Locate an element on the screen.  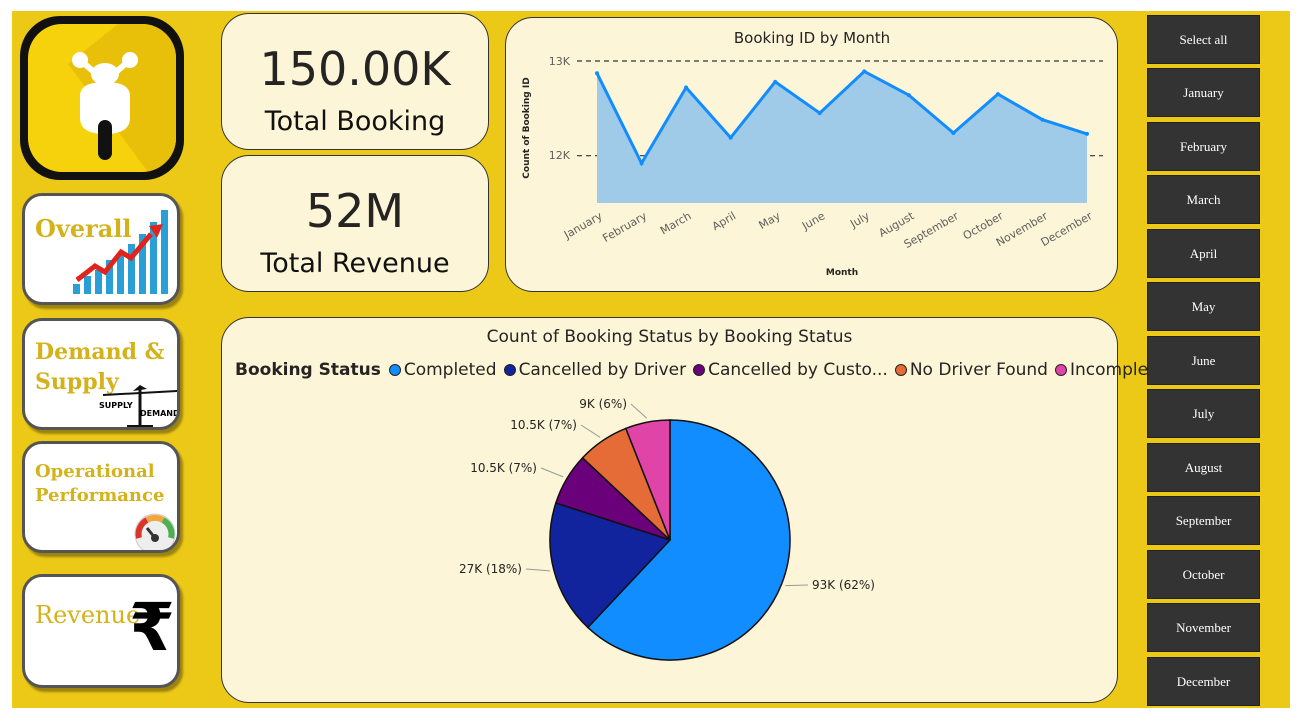
x-tick-label: June is located at coordinates (813, 221).